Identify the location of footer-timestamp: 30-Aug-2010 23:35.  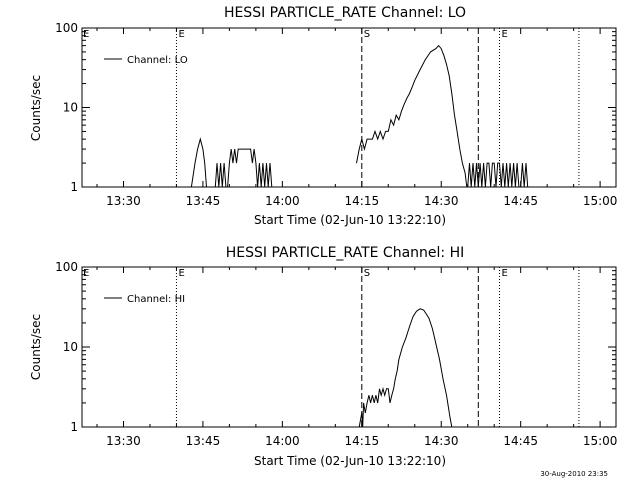
(574, 474).